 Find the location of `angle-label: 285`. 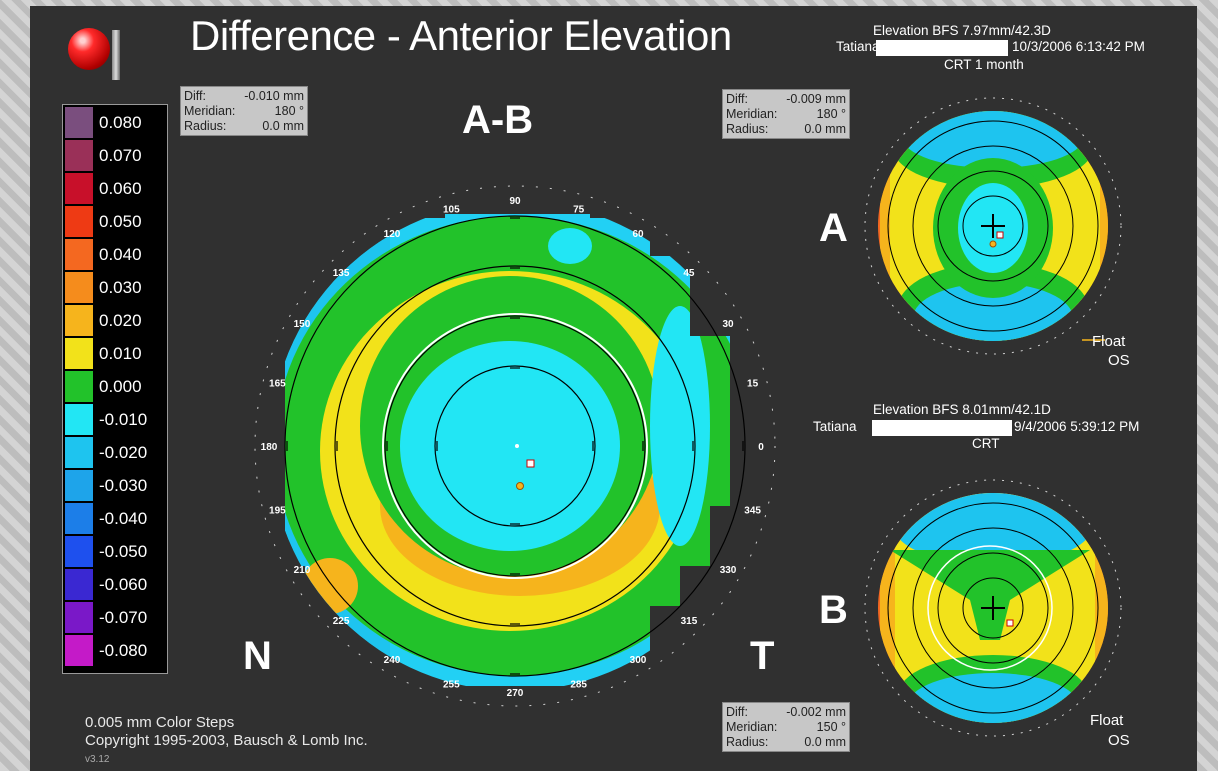

angle-label: 285 is located at coordinates (578, 685).